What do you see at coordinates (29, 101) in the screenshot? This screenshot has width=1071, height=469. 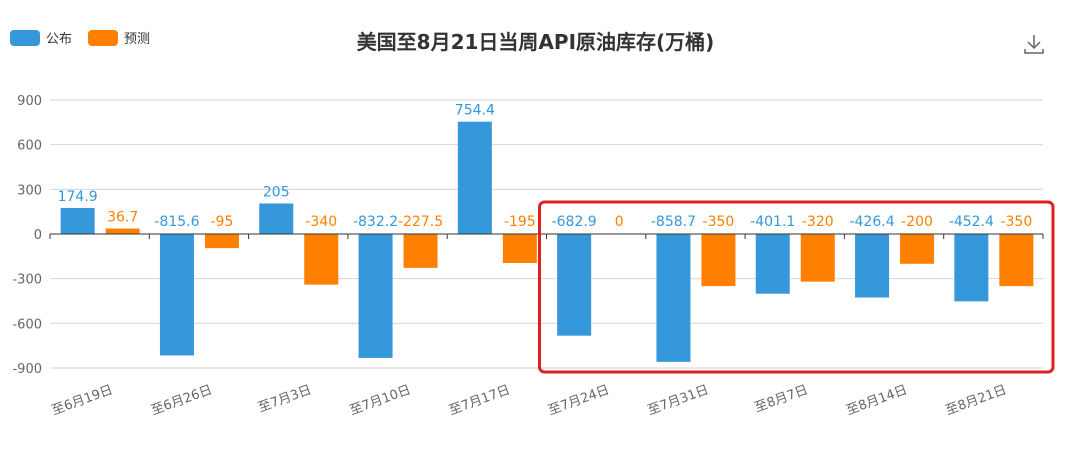 I see `y-tick-label: 900` at bounding box center [29, 101].